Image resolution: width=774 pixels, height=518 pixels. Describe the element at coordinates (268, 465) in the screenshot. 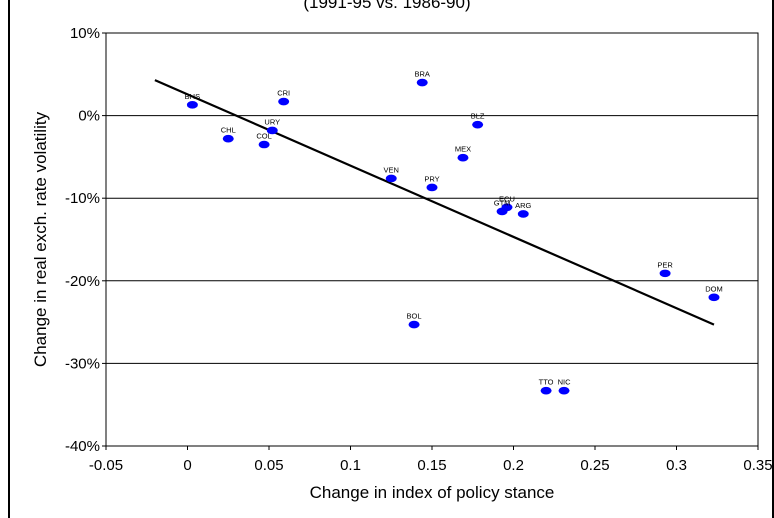

I see `x-tick-label: 0.05` at that location.